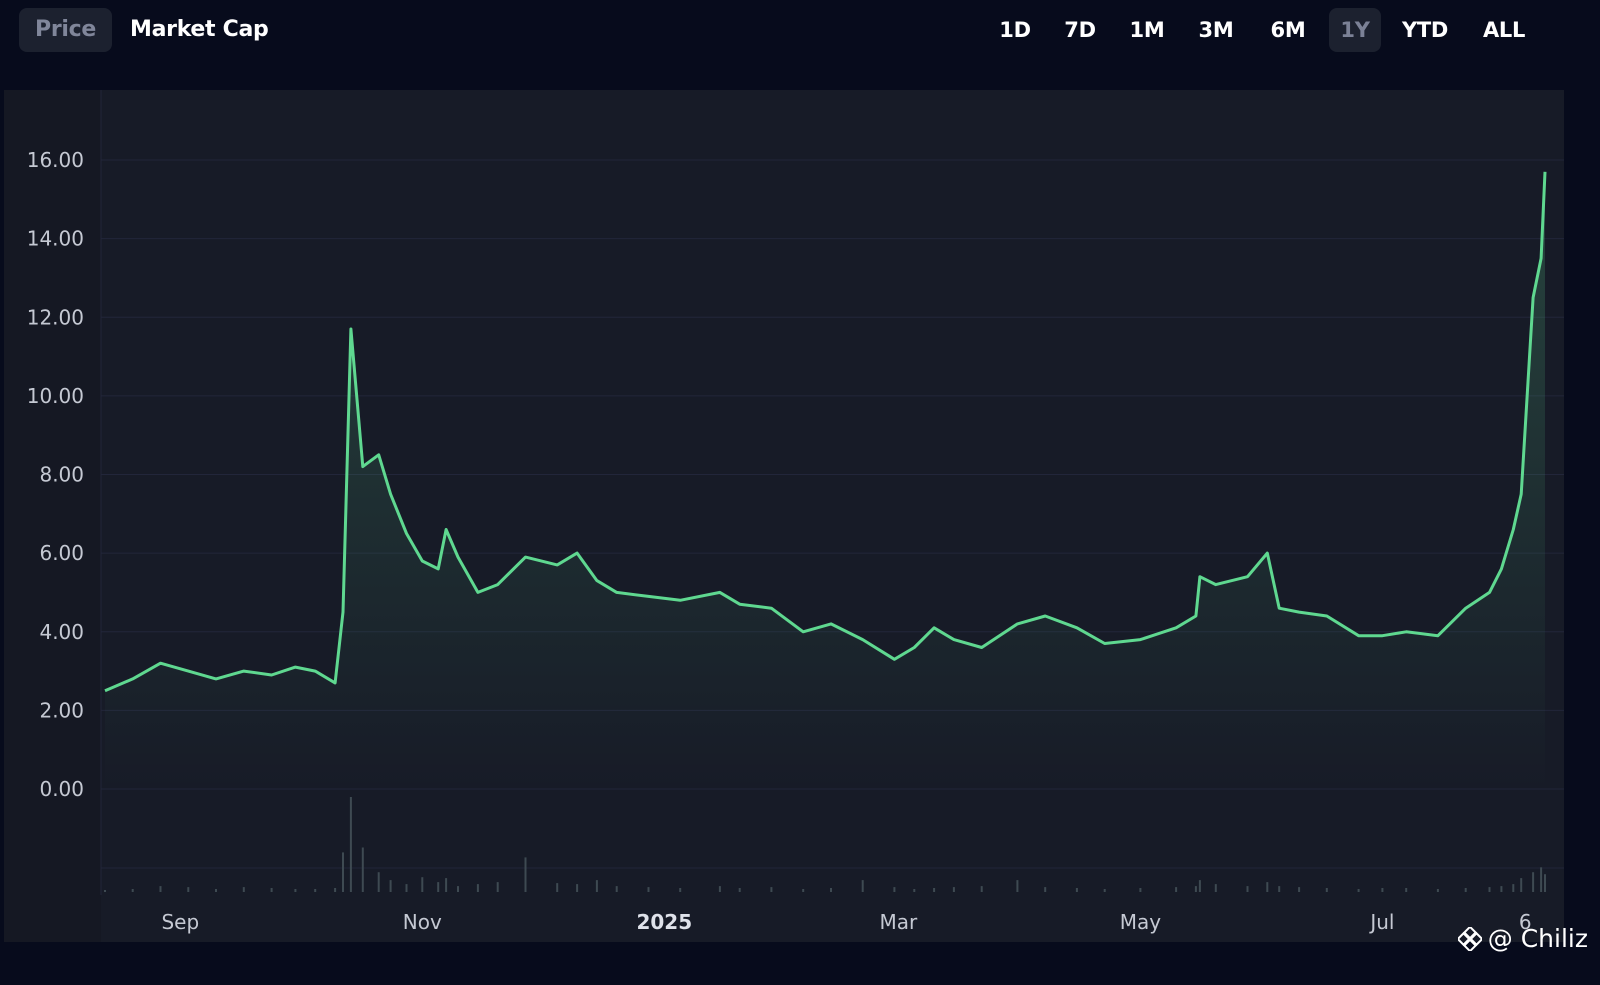  Describe the element at coordinates (55, 317) in the screenshot. I see `y-tick-label: 12.00` at that location.